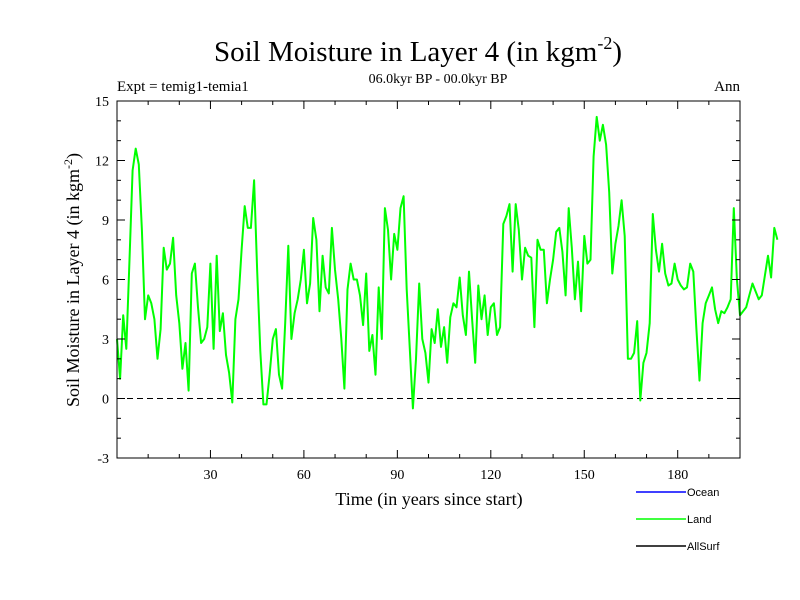 This screenshot has width=800, height=600. Describe the element at coordinates (584, 475) in the screenshot. I see `x-tick-label: 150` at that location.